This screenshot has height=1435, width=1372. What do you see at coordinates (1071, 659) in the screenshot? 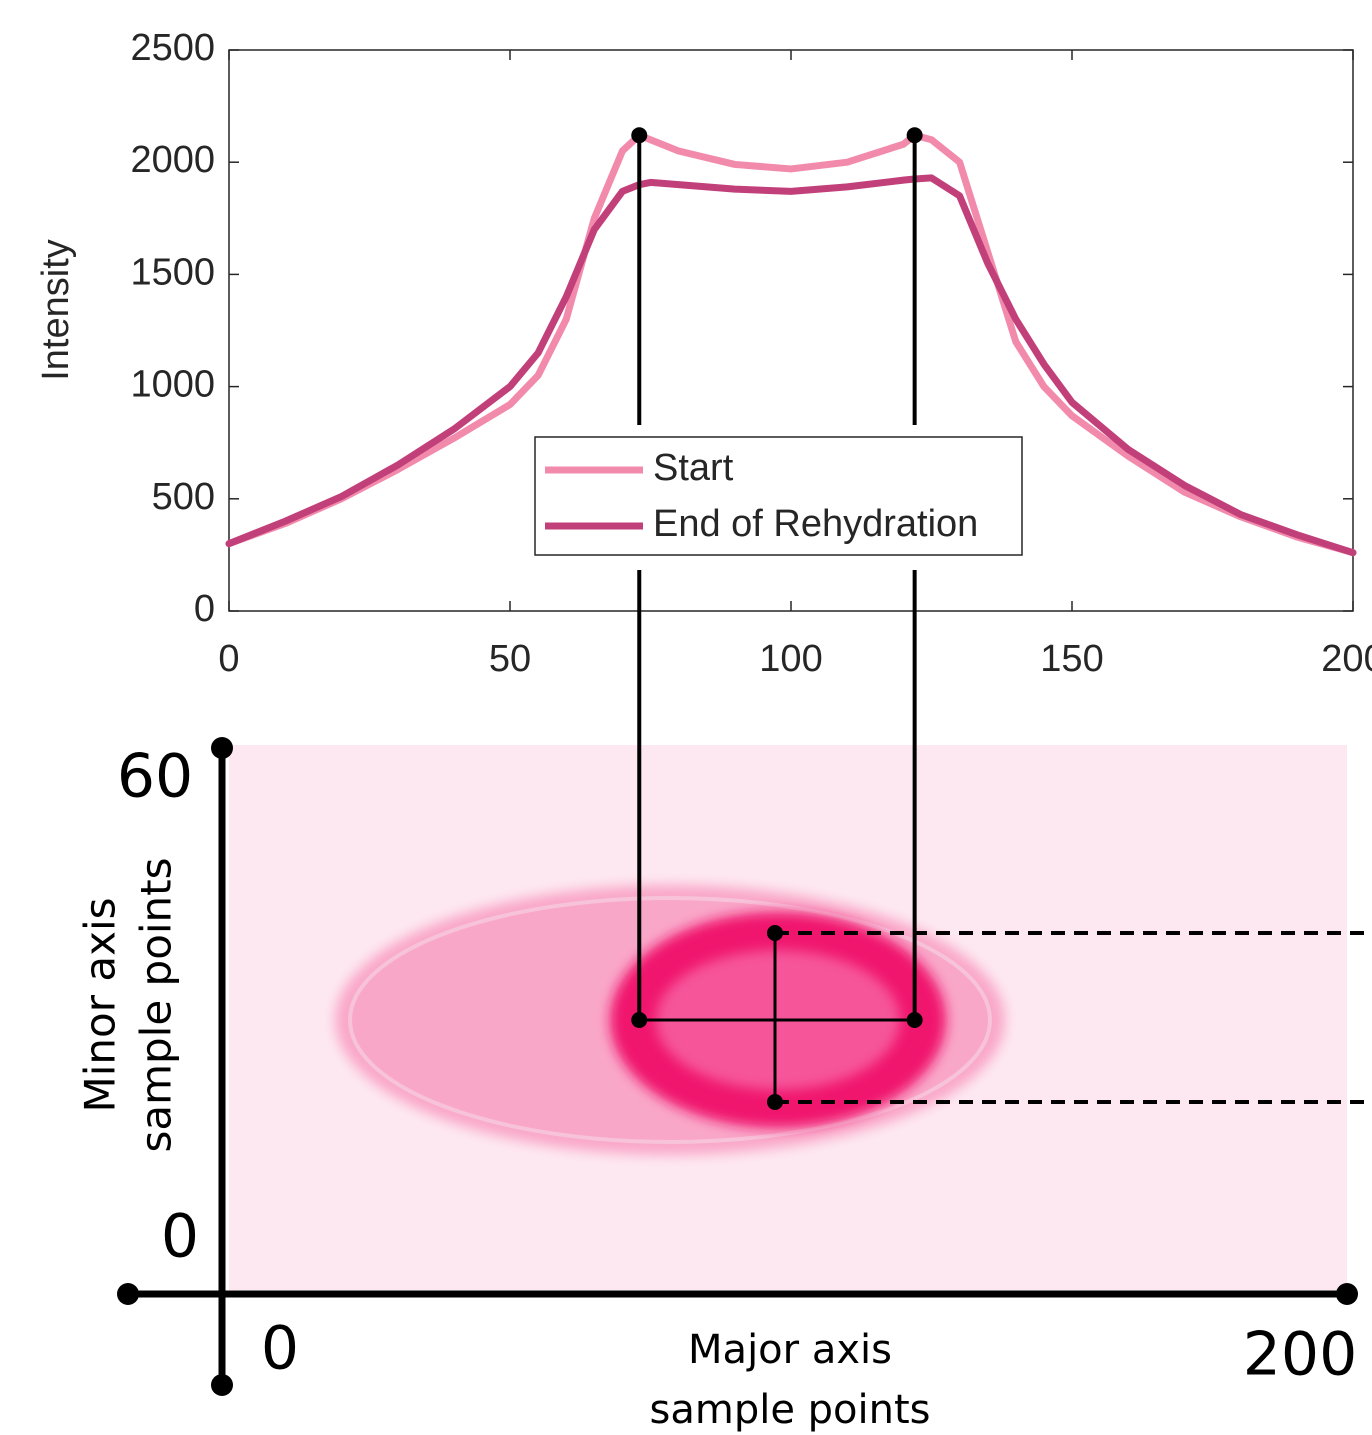
I see `x-tick-label: 150` at bounding box center [1071, 659].